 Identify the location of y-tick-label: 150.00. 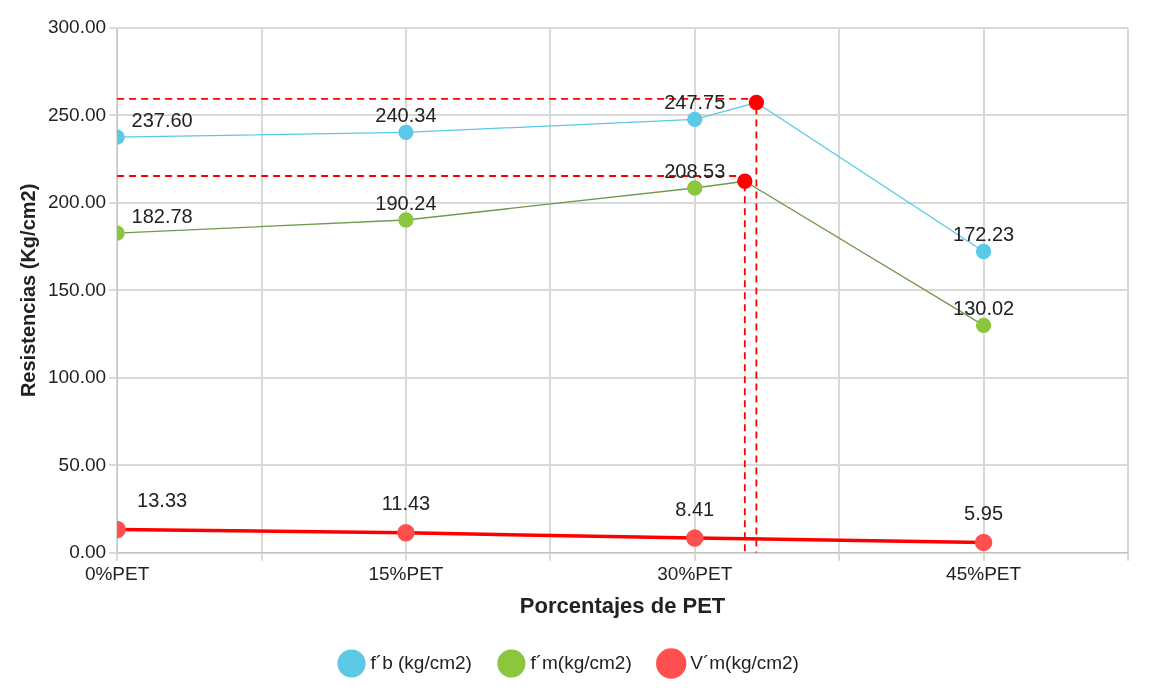
(77, 289).